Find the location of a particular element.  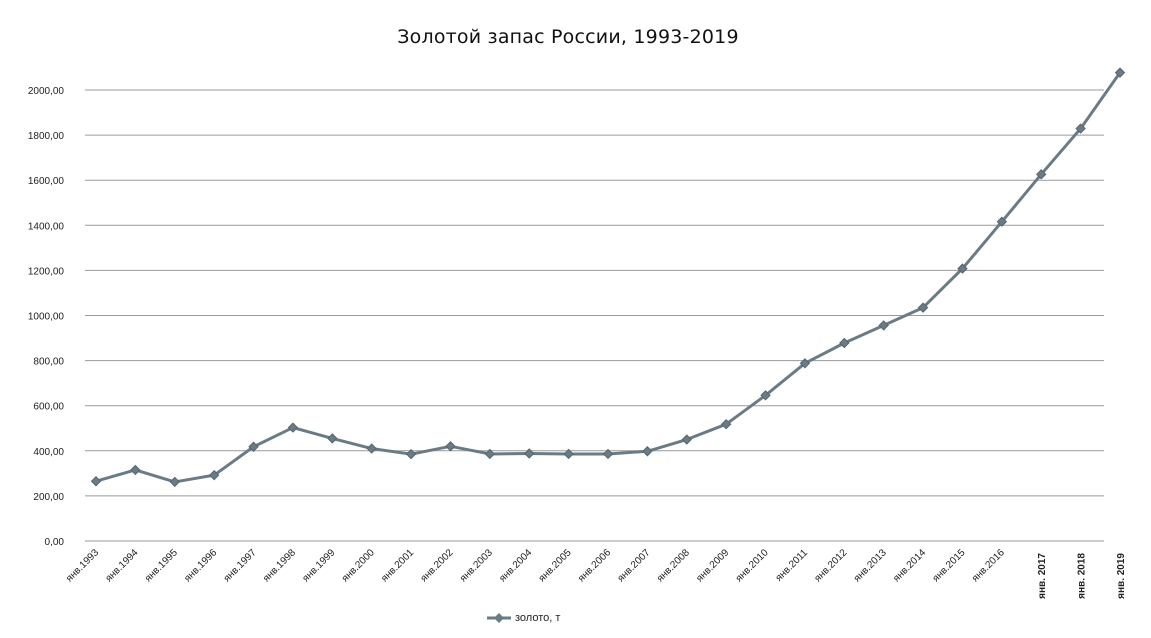

y-tick-label: 400,00 is located at coordinates (48, 452).